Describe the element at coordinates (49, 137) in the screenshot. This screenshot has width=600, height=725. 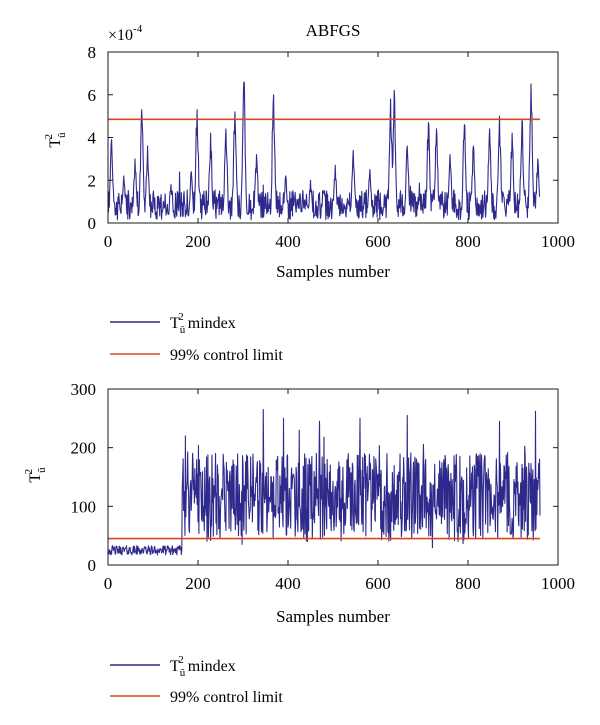
I see `chart-top-ylabel-sup: 2` at that location.